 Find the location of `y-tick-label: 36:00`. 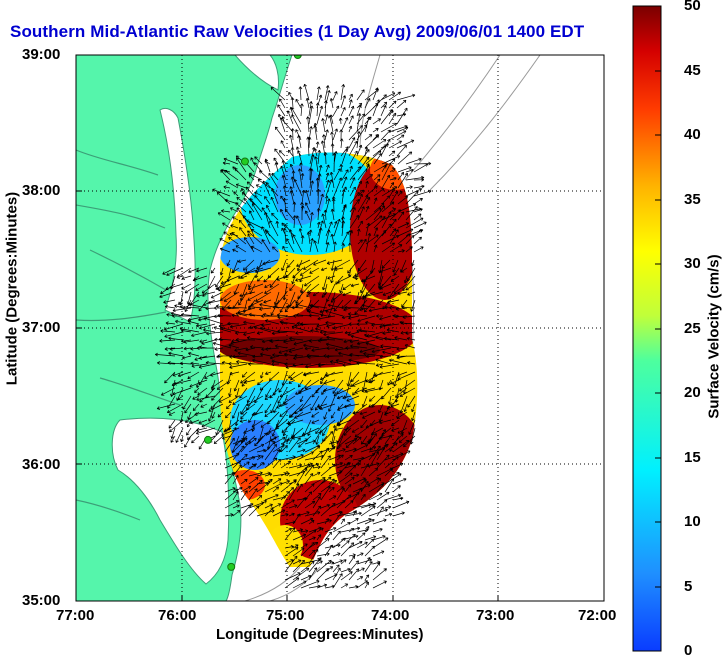

y-tick-label: 36:00 is located at coordinates (41, 464).